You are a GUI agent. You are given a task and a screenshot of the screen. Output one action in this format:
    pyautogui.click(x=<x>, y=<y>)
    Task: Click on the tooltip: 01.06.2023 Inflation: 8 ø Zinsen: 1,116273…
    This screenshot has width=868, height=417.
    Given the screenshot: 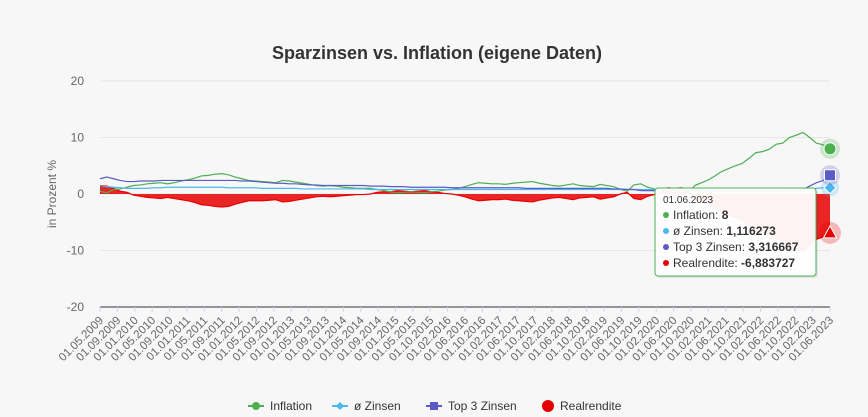 What is the action you would take?
    pyautogui.click(x=736, y=232)
    